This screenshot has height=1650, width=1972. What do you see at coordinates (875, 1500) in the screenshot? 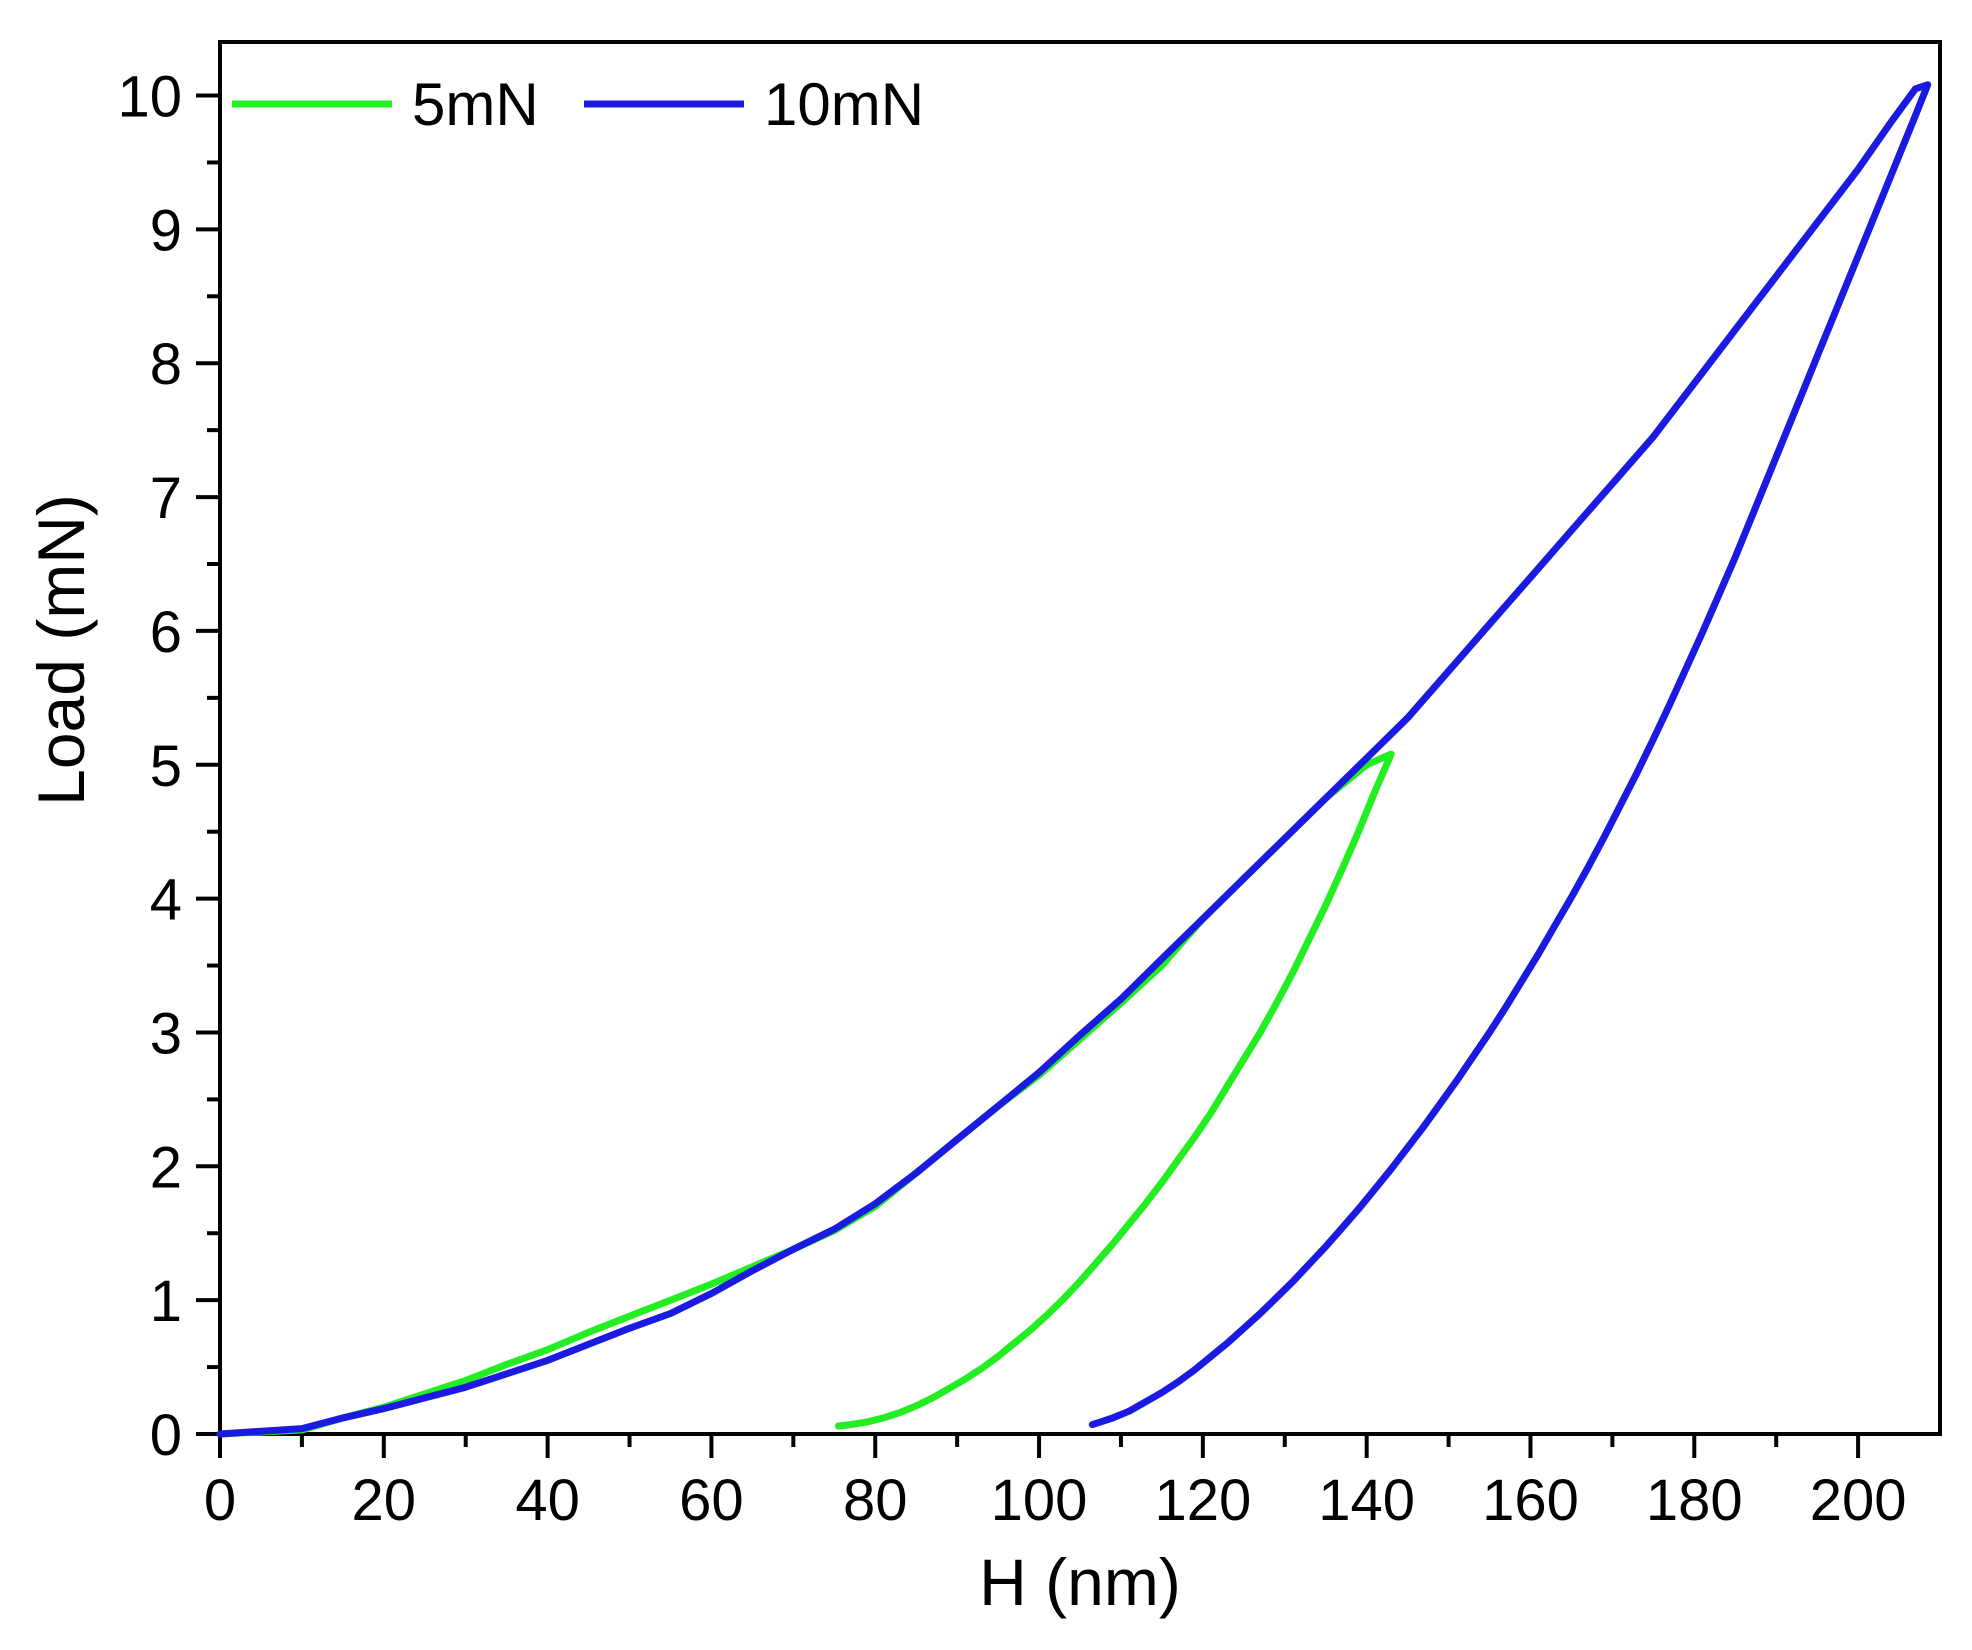
I see `x-tick-label: 80` at bounding box center [875, 1500].